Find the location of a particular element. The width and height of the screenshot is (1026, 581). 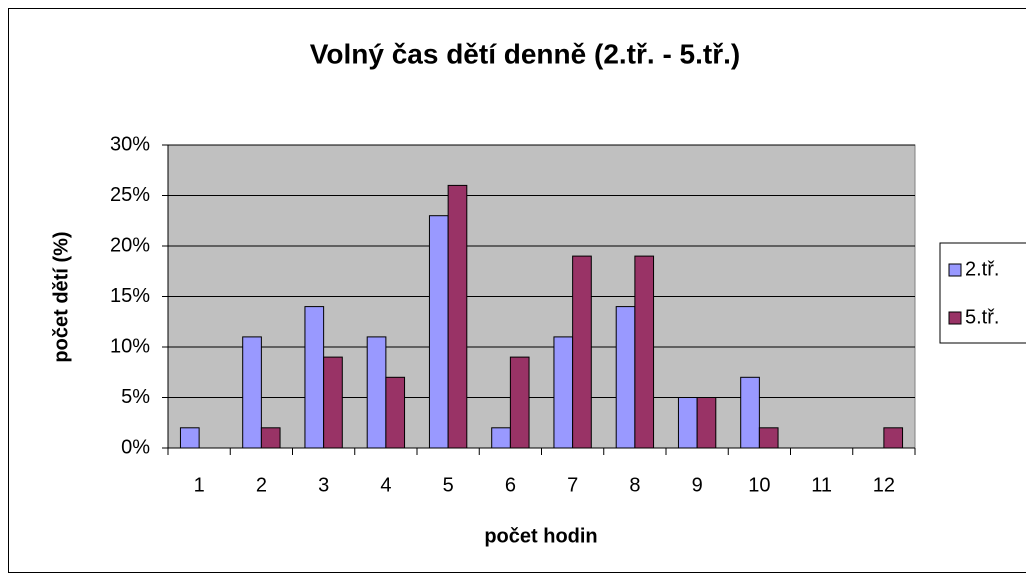

x-tick-label: 11 is located at coordinates (821, 485).